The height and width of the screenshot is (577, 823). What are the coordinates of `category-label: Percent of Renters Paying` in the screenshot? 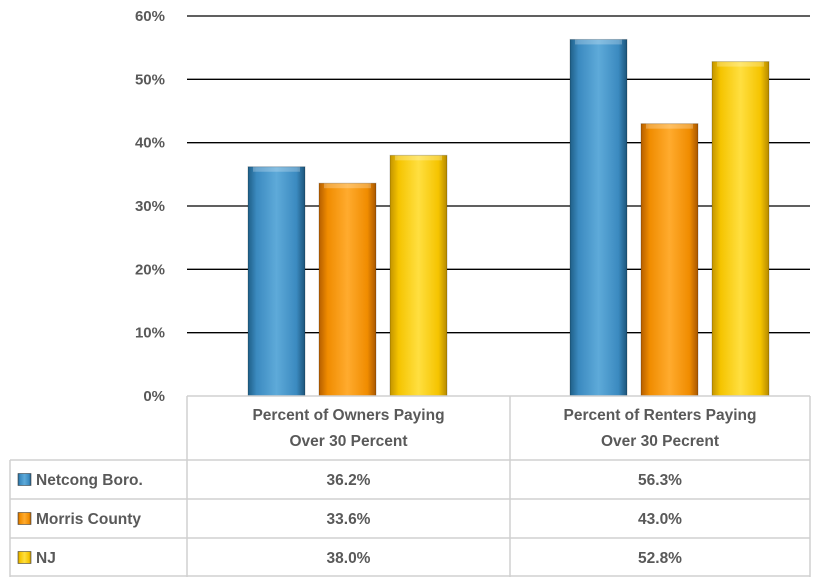 It's located at (660, 415).